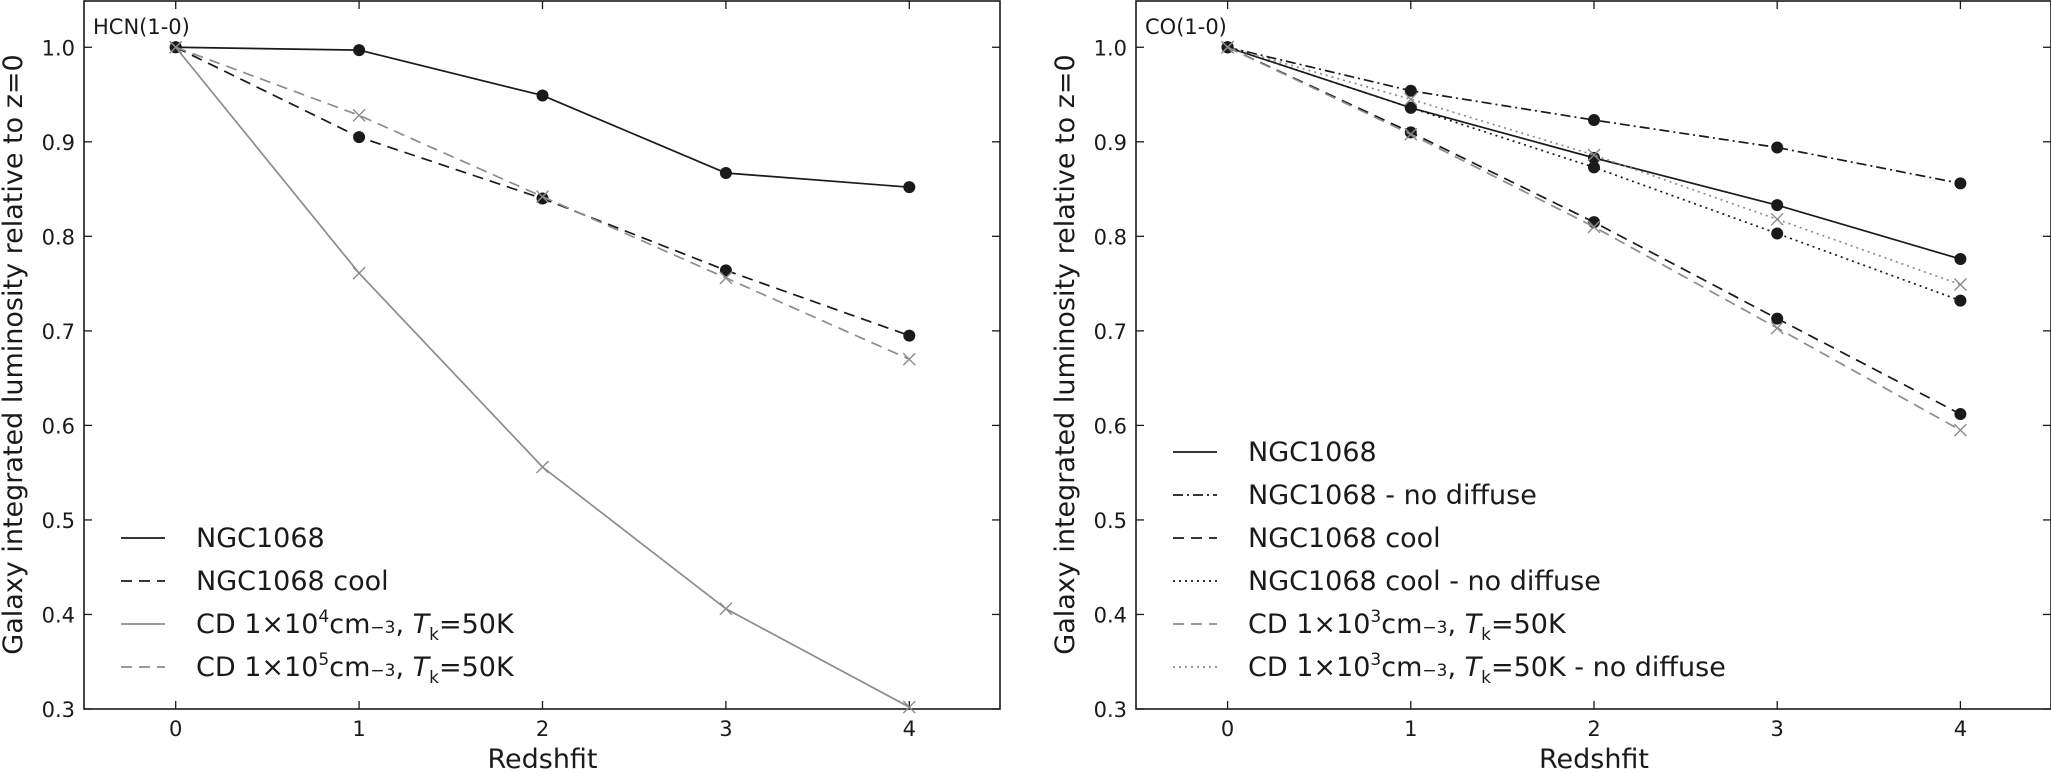 Image resolution: width=2051 pixels, height=773 pixels. Describe the element at coordinates (58, 143) in the screenshot. I see `y-tick-label: 0.9` at that location.